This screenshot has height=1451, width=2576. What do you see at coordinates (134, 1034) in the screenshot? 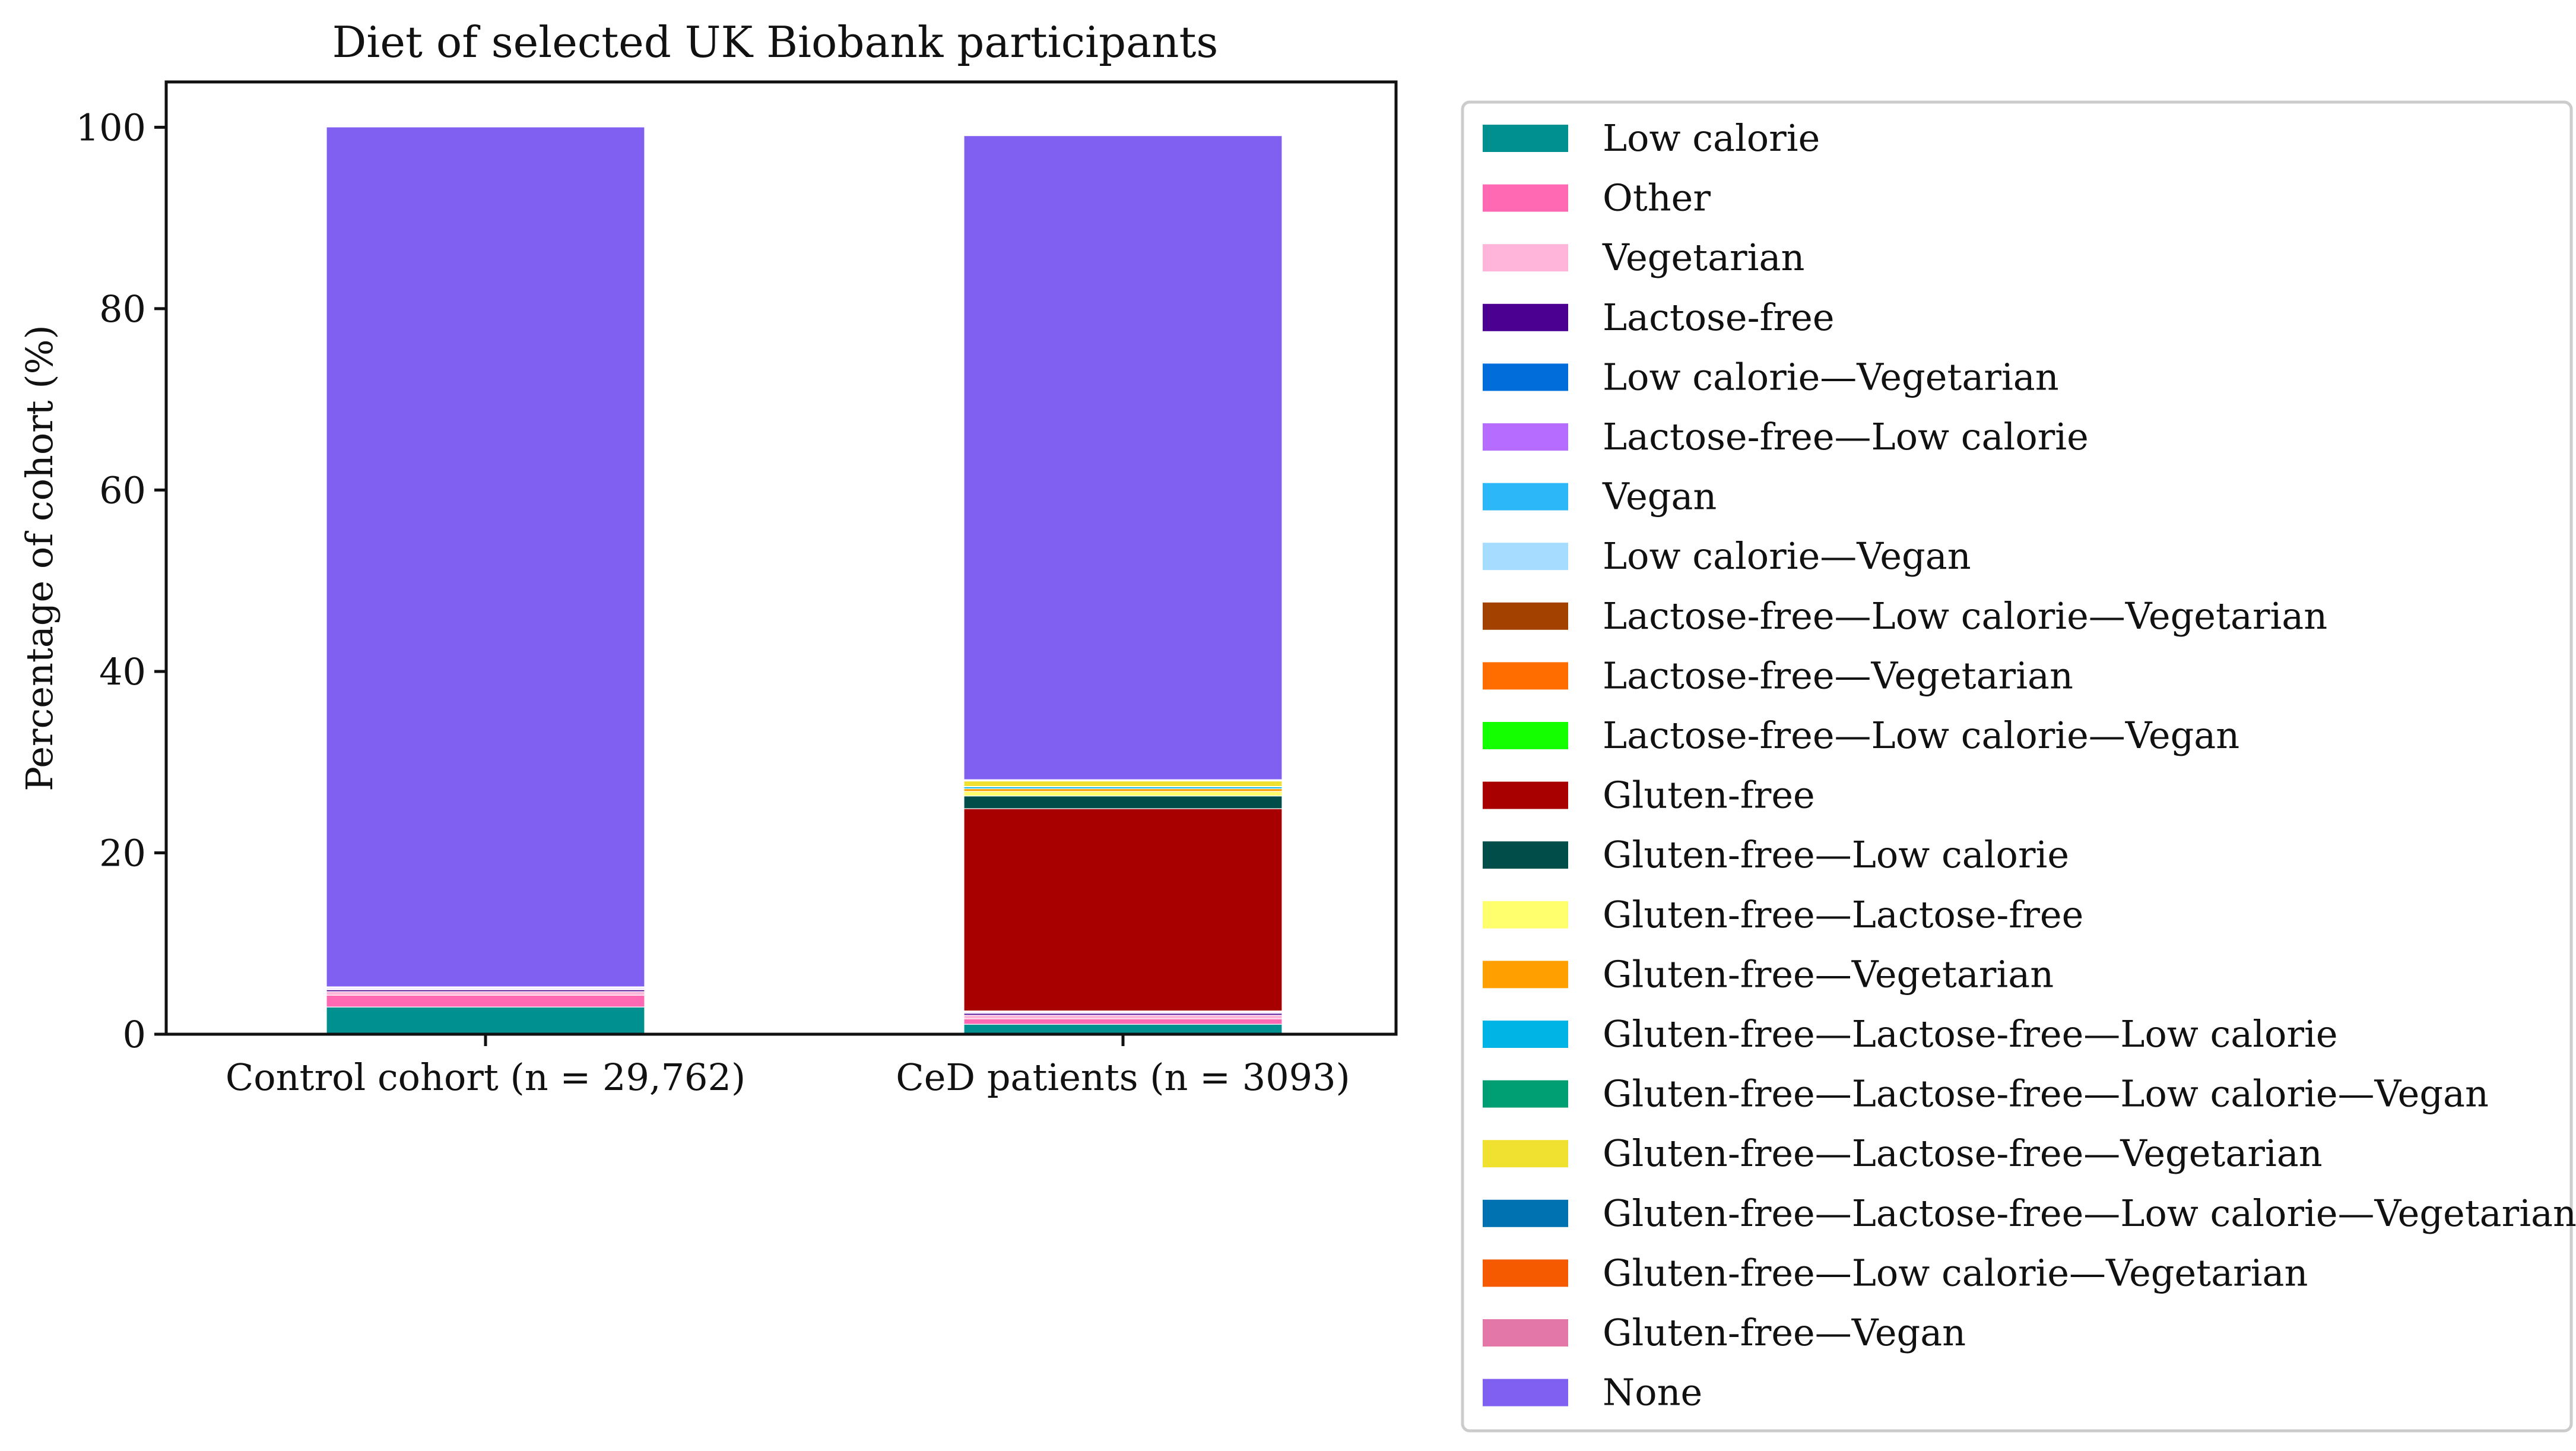
I see `y-tick-label: 0` at bounding box center [134, 1034].